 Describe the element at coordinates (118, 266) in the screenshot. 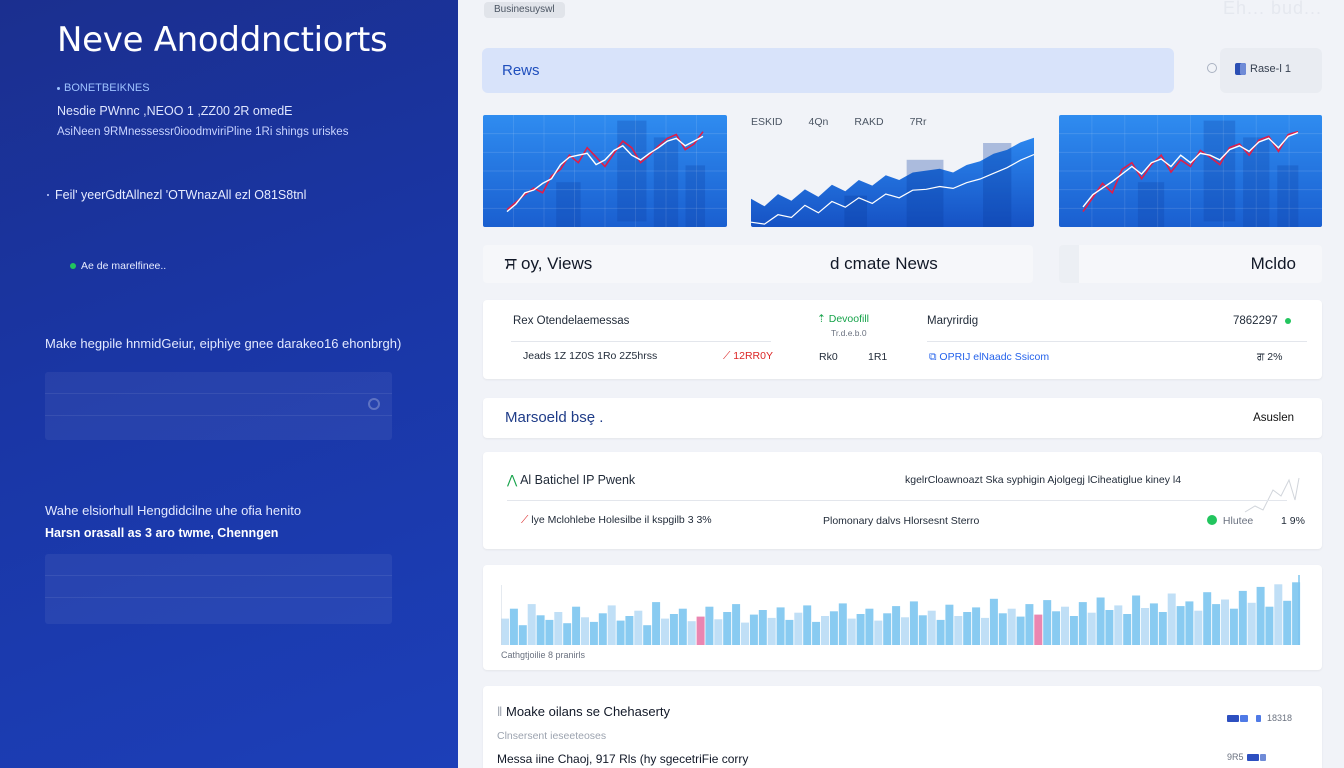

I see `sidebar-status: Ae de marelfinee..` at that location.